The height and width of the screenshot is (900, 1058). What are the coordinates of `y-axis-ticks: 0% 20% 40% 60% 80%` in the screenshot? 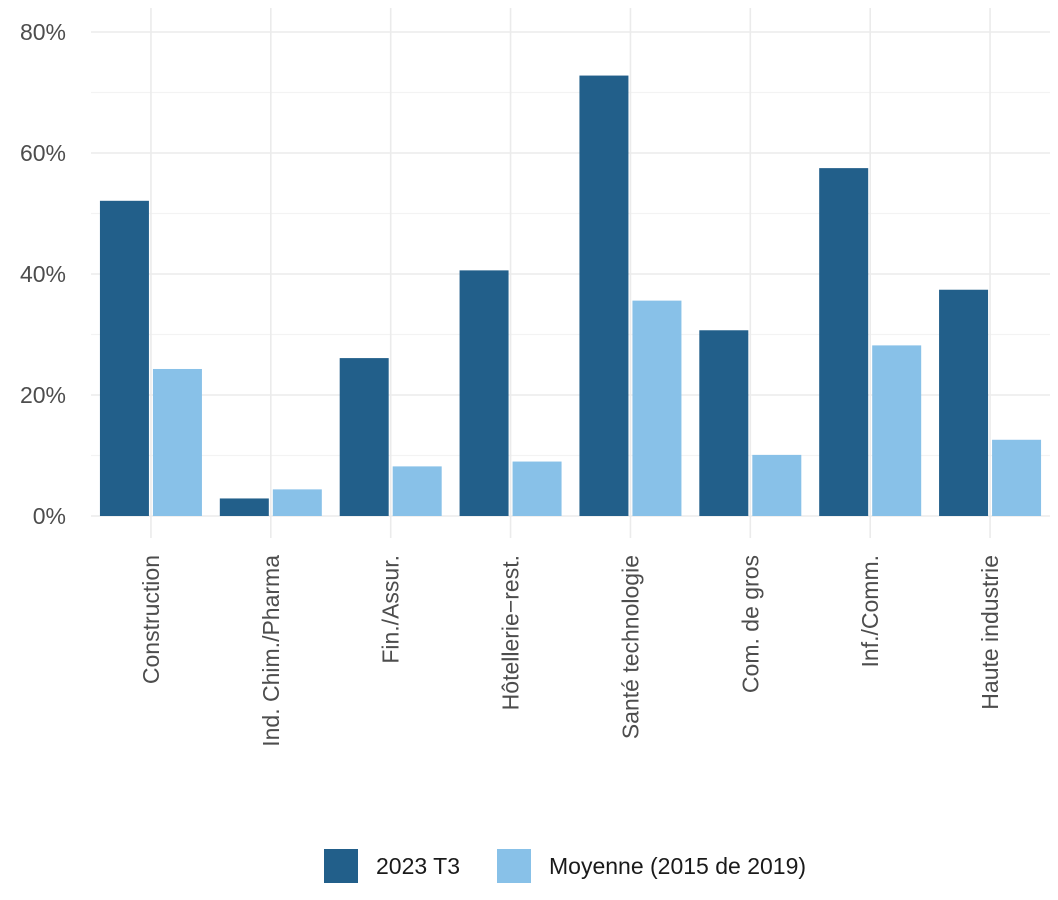 It's located at (43, 274).